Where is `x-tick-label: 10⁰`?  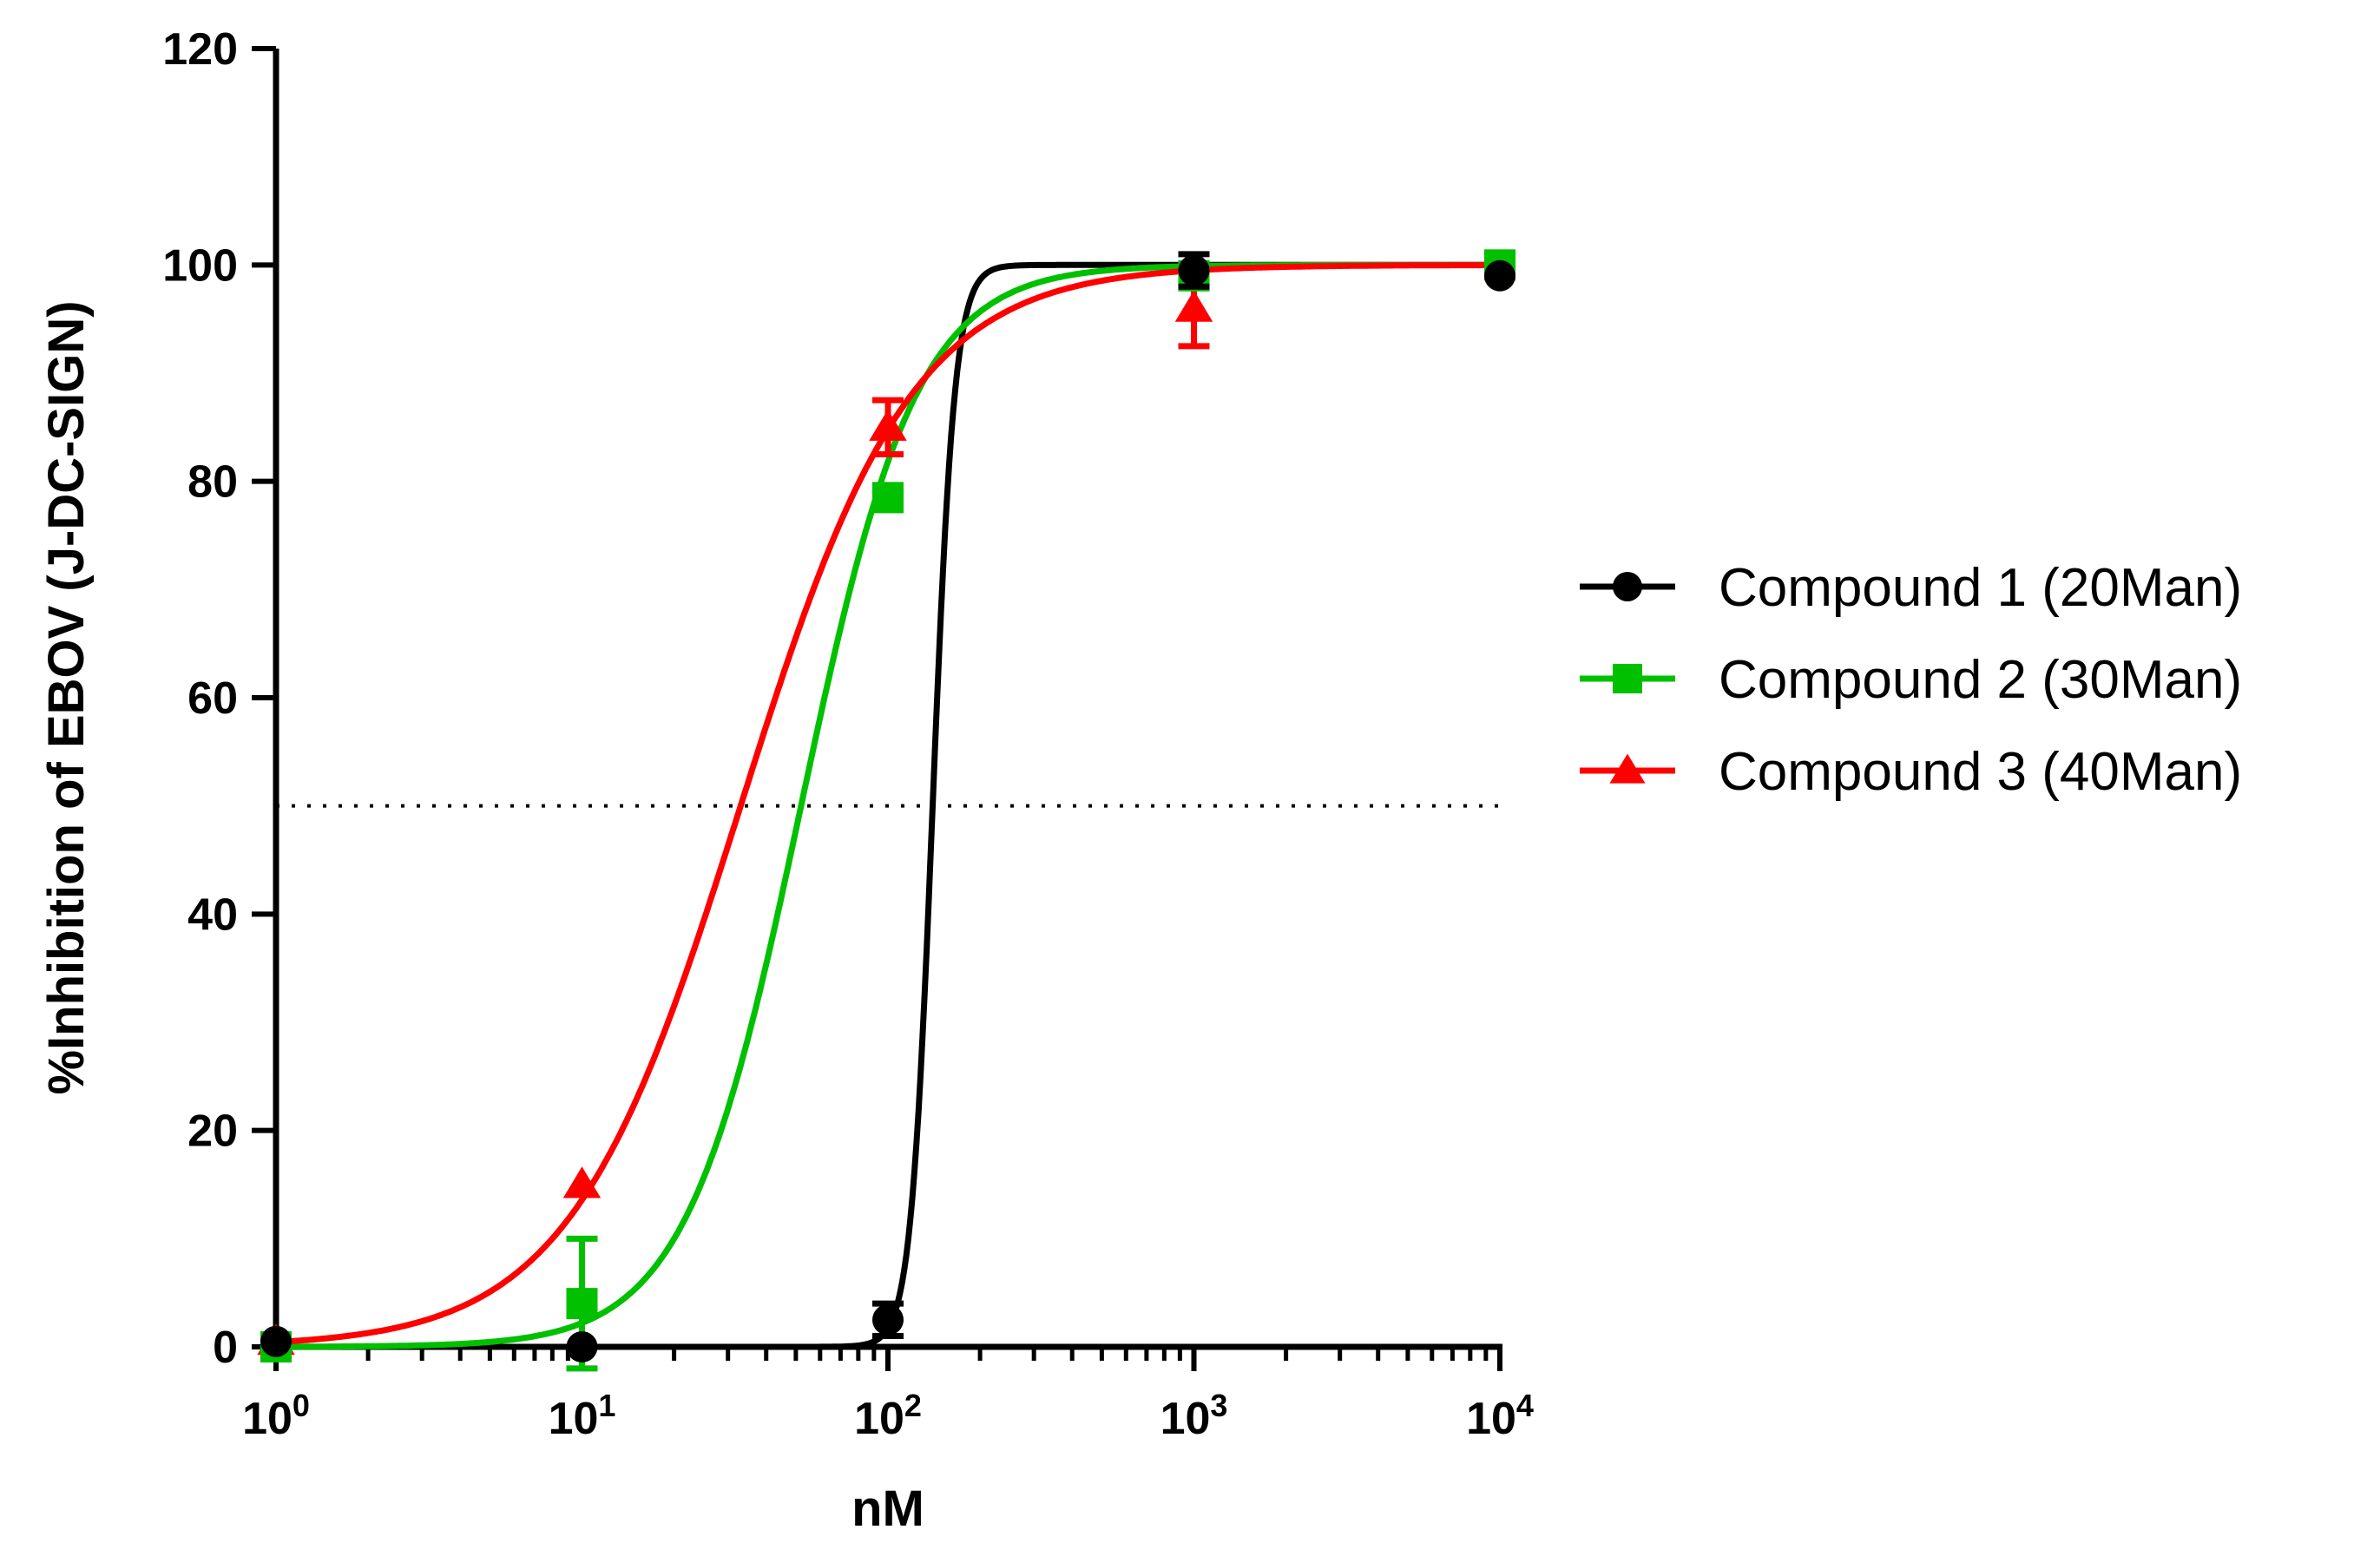 x-tick-label: 10⁰ is located at coordinates (276, 1416).